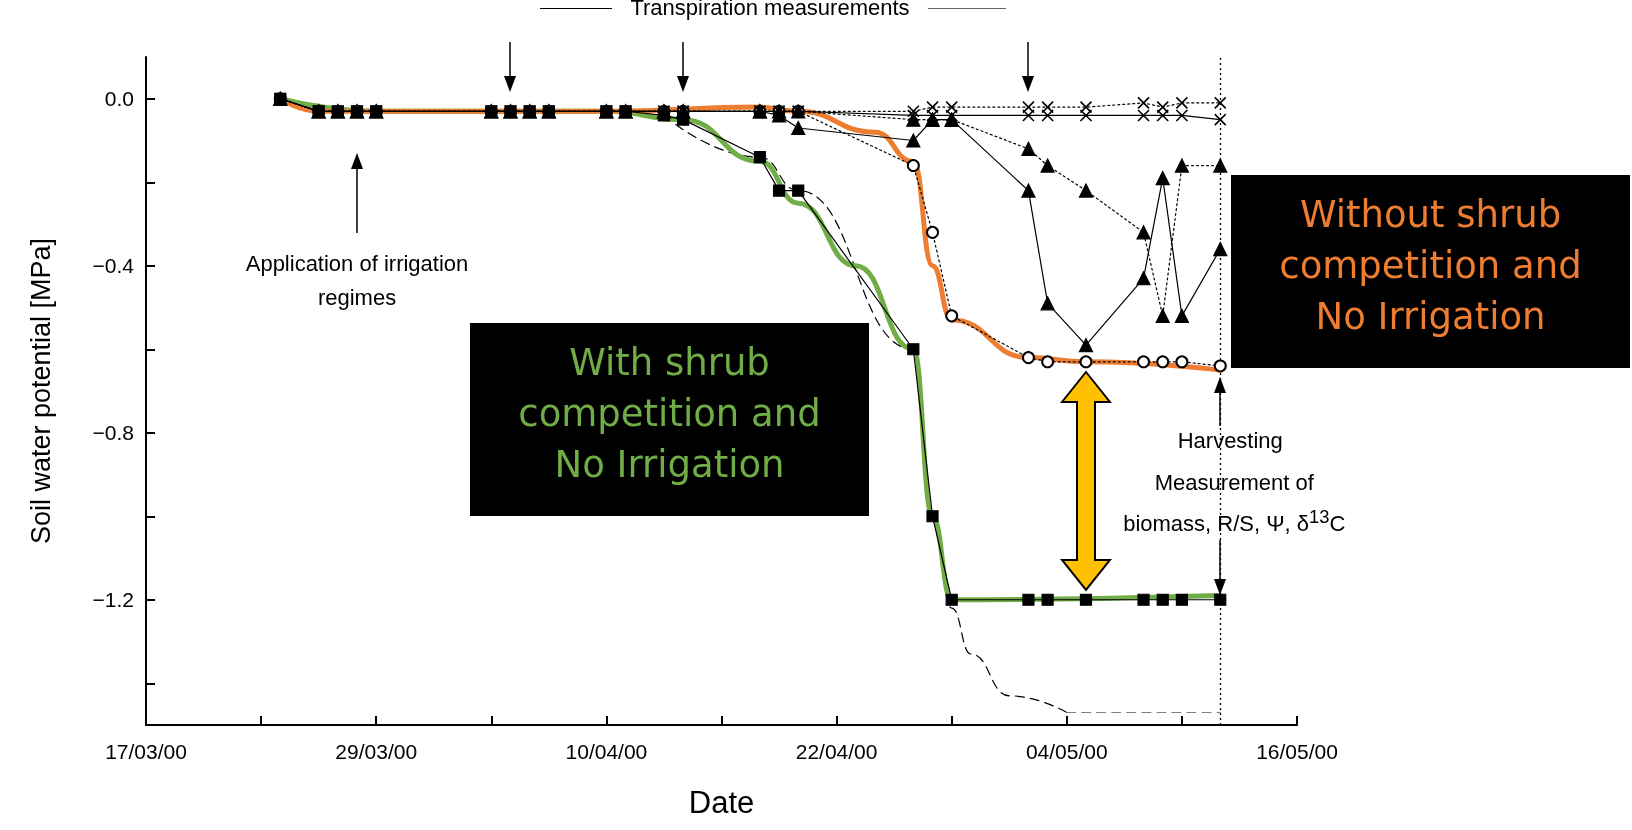 The image size is (1632, 830). What do you see at coordinates (606, 751) in the screenshot?
I see `x-tick-label: 10/04/00` at bounding box center [606, 751].